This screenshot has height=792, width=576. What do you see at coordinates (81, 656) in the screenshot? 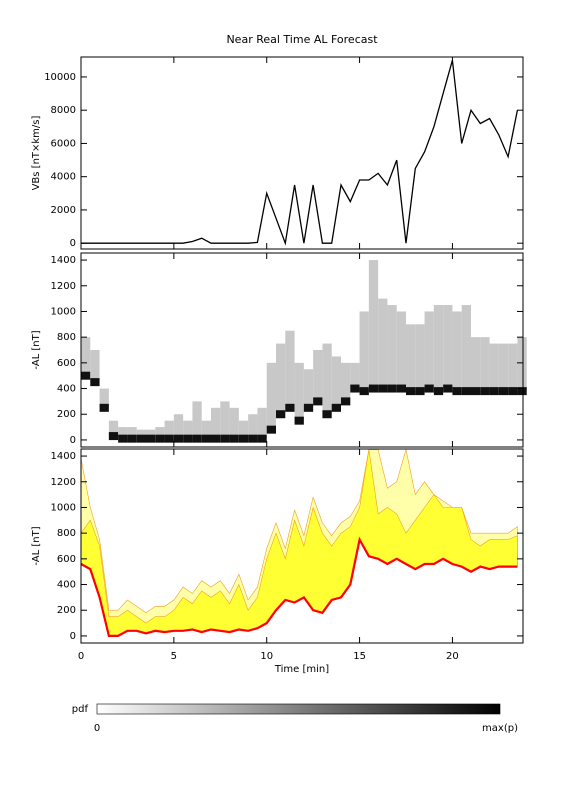
I see `x-tick-label: 0` at bounding box center [81, 656].